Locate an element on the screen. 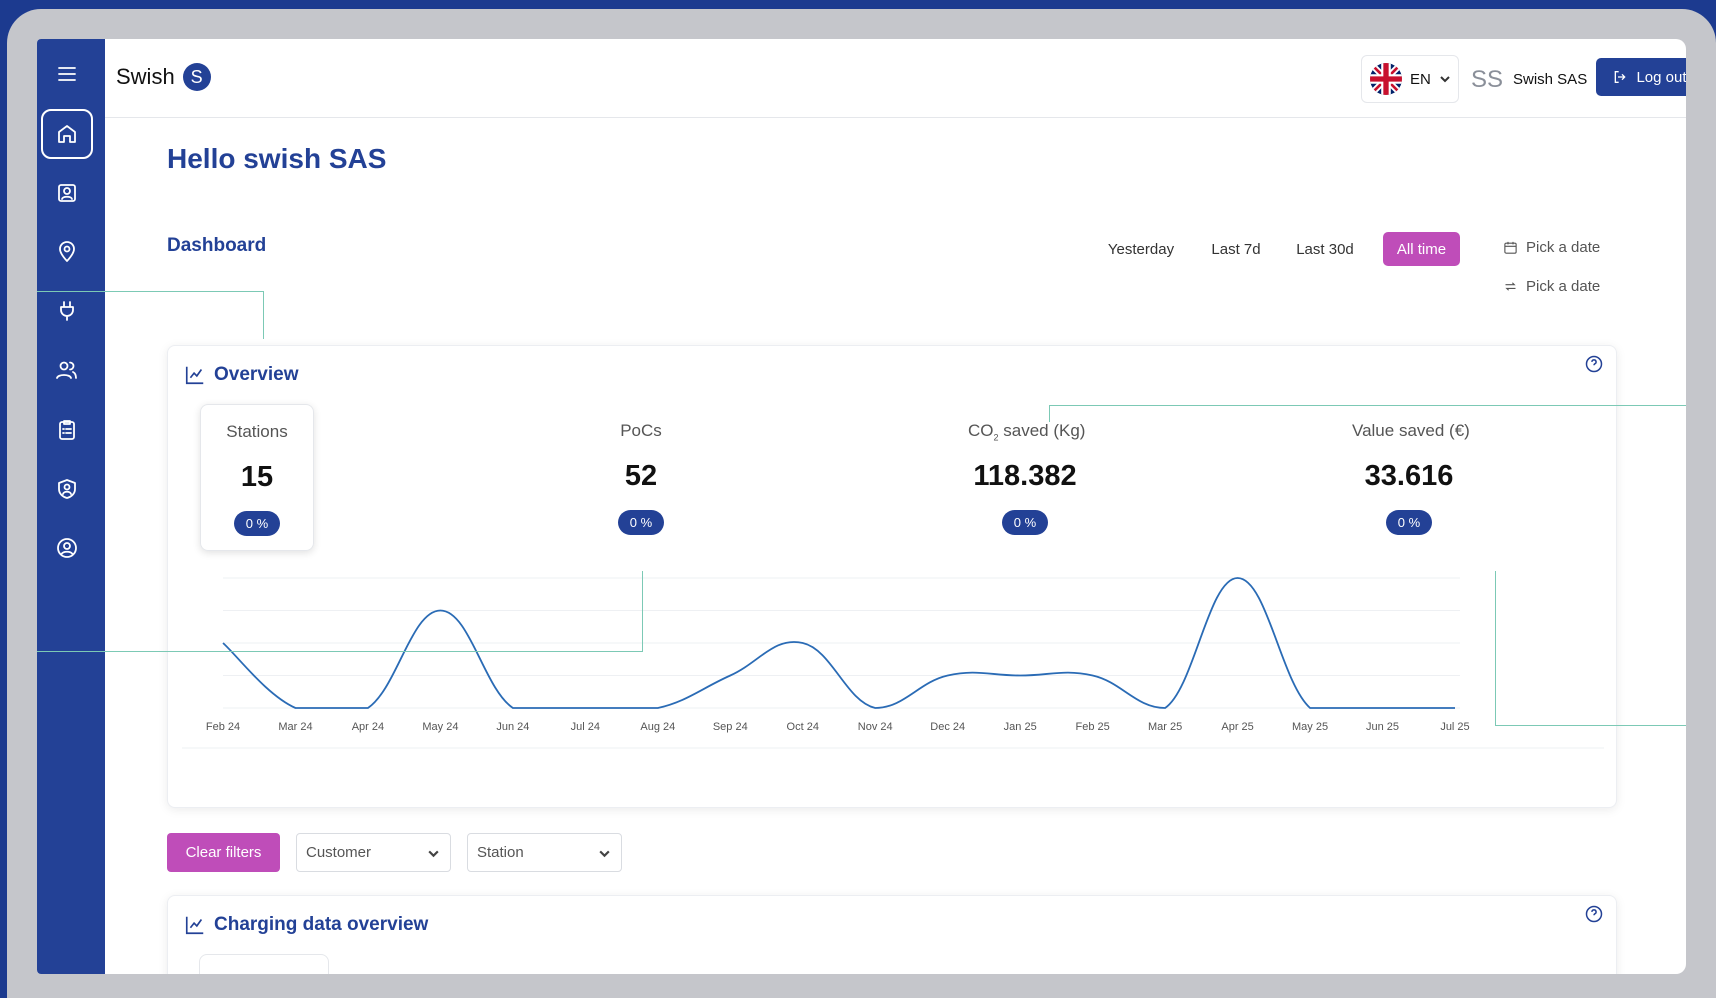 This screenshot has height=998, width=1716. kpi-value: 118.382 is located at coordinates (1025, 476).